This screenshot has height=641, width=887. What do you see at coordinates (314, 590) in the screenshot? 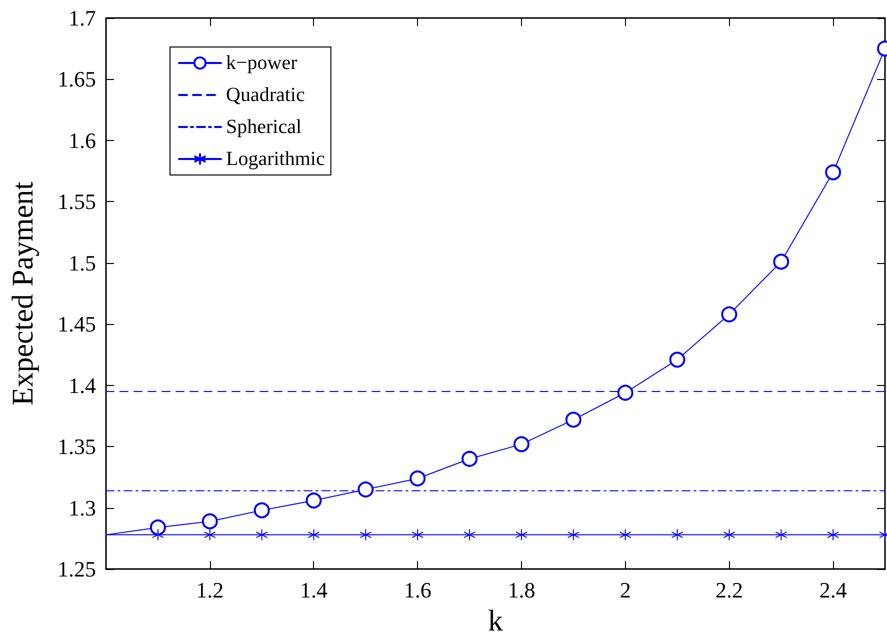
I see `x-tick-label: 1.4` at bounding box center [314, 590].